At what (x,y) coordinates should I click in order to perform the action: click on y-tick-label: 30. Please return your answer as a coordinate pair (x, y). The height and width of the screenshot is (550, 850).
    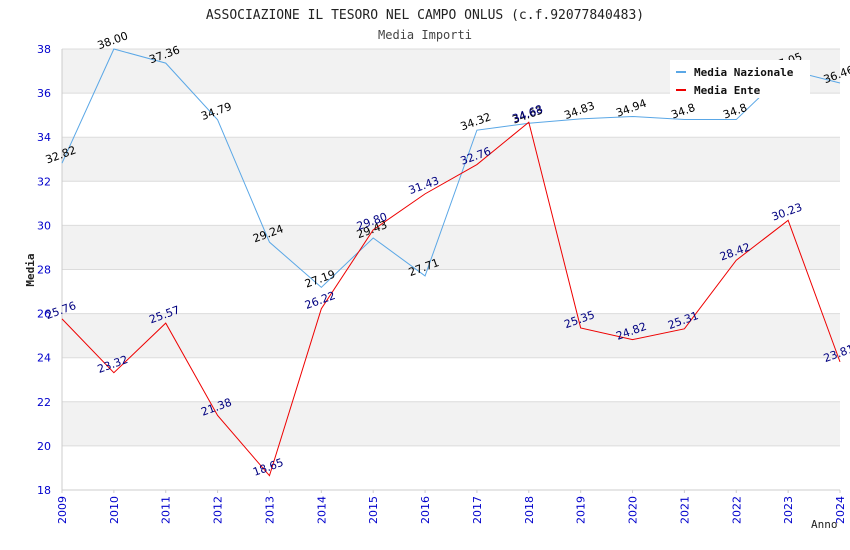
    Looking at the image, I should click on (44, 225).